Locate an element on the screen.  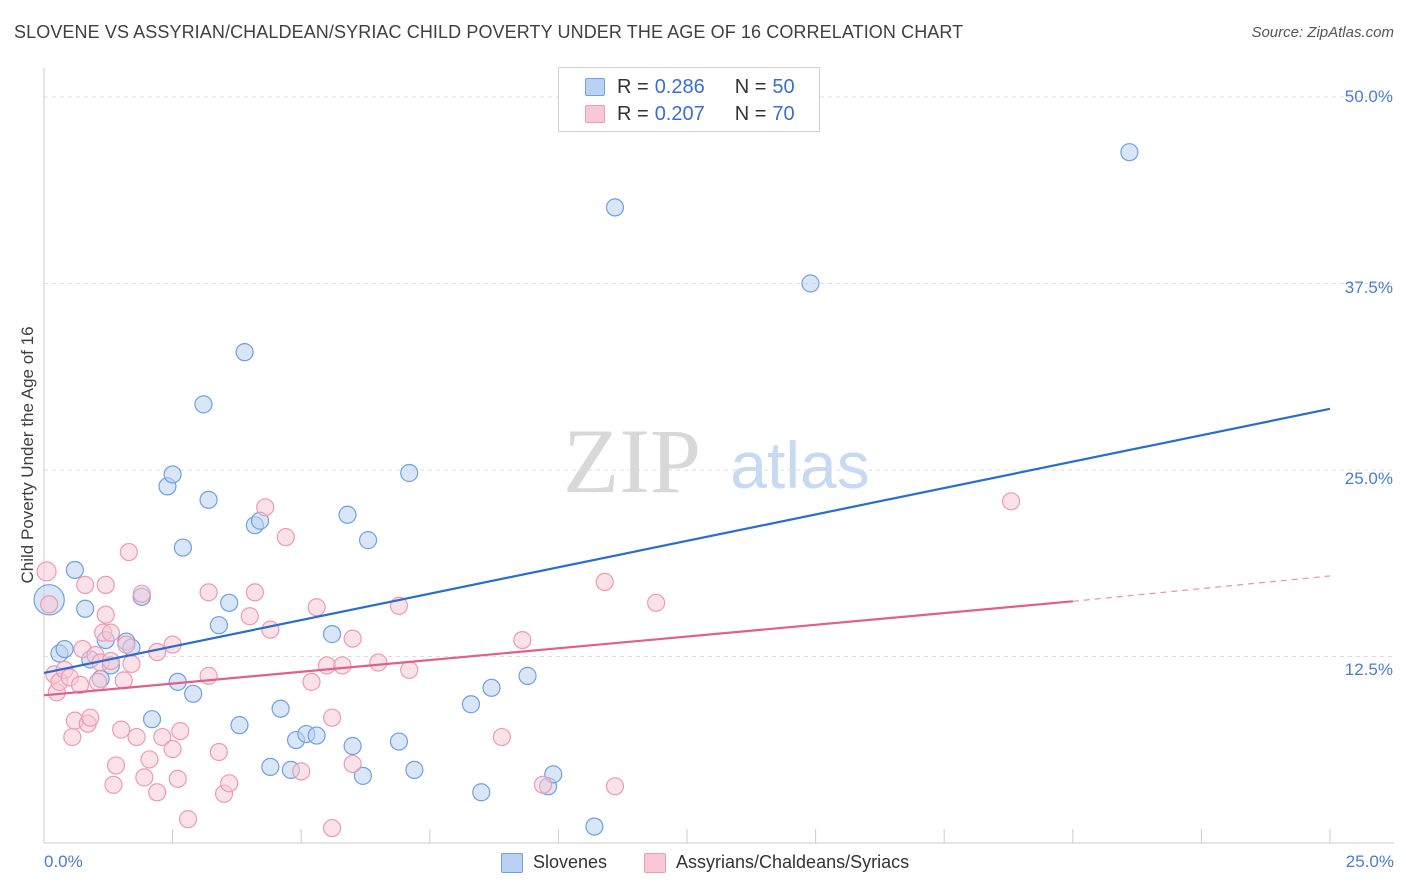
x-tick-label-max: 25.0% is located at coordinates (1369, 861).